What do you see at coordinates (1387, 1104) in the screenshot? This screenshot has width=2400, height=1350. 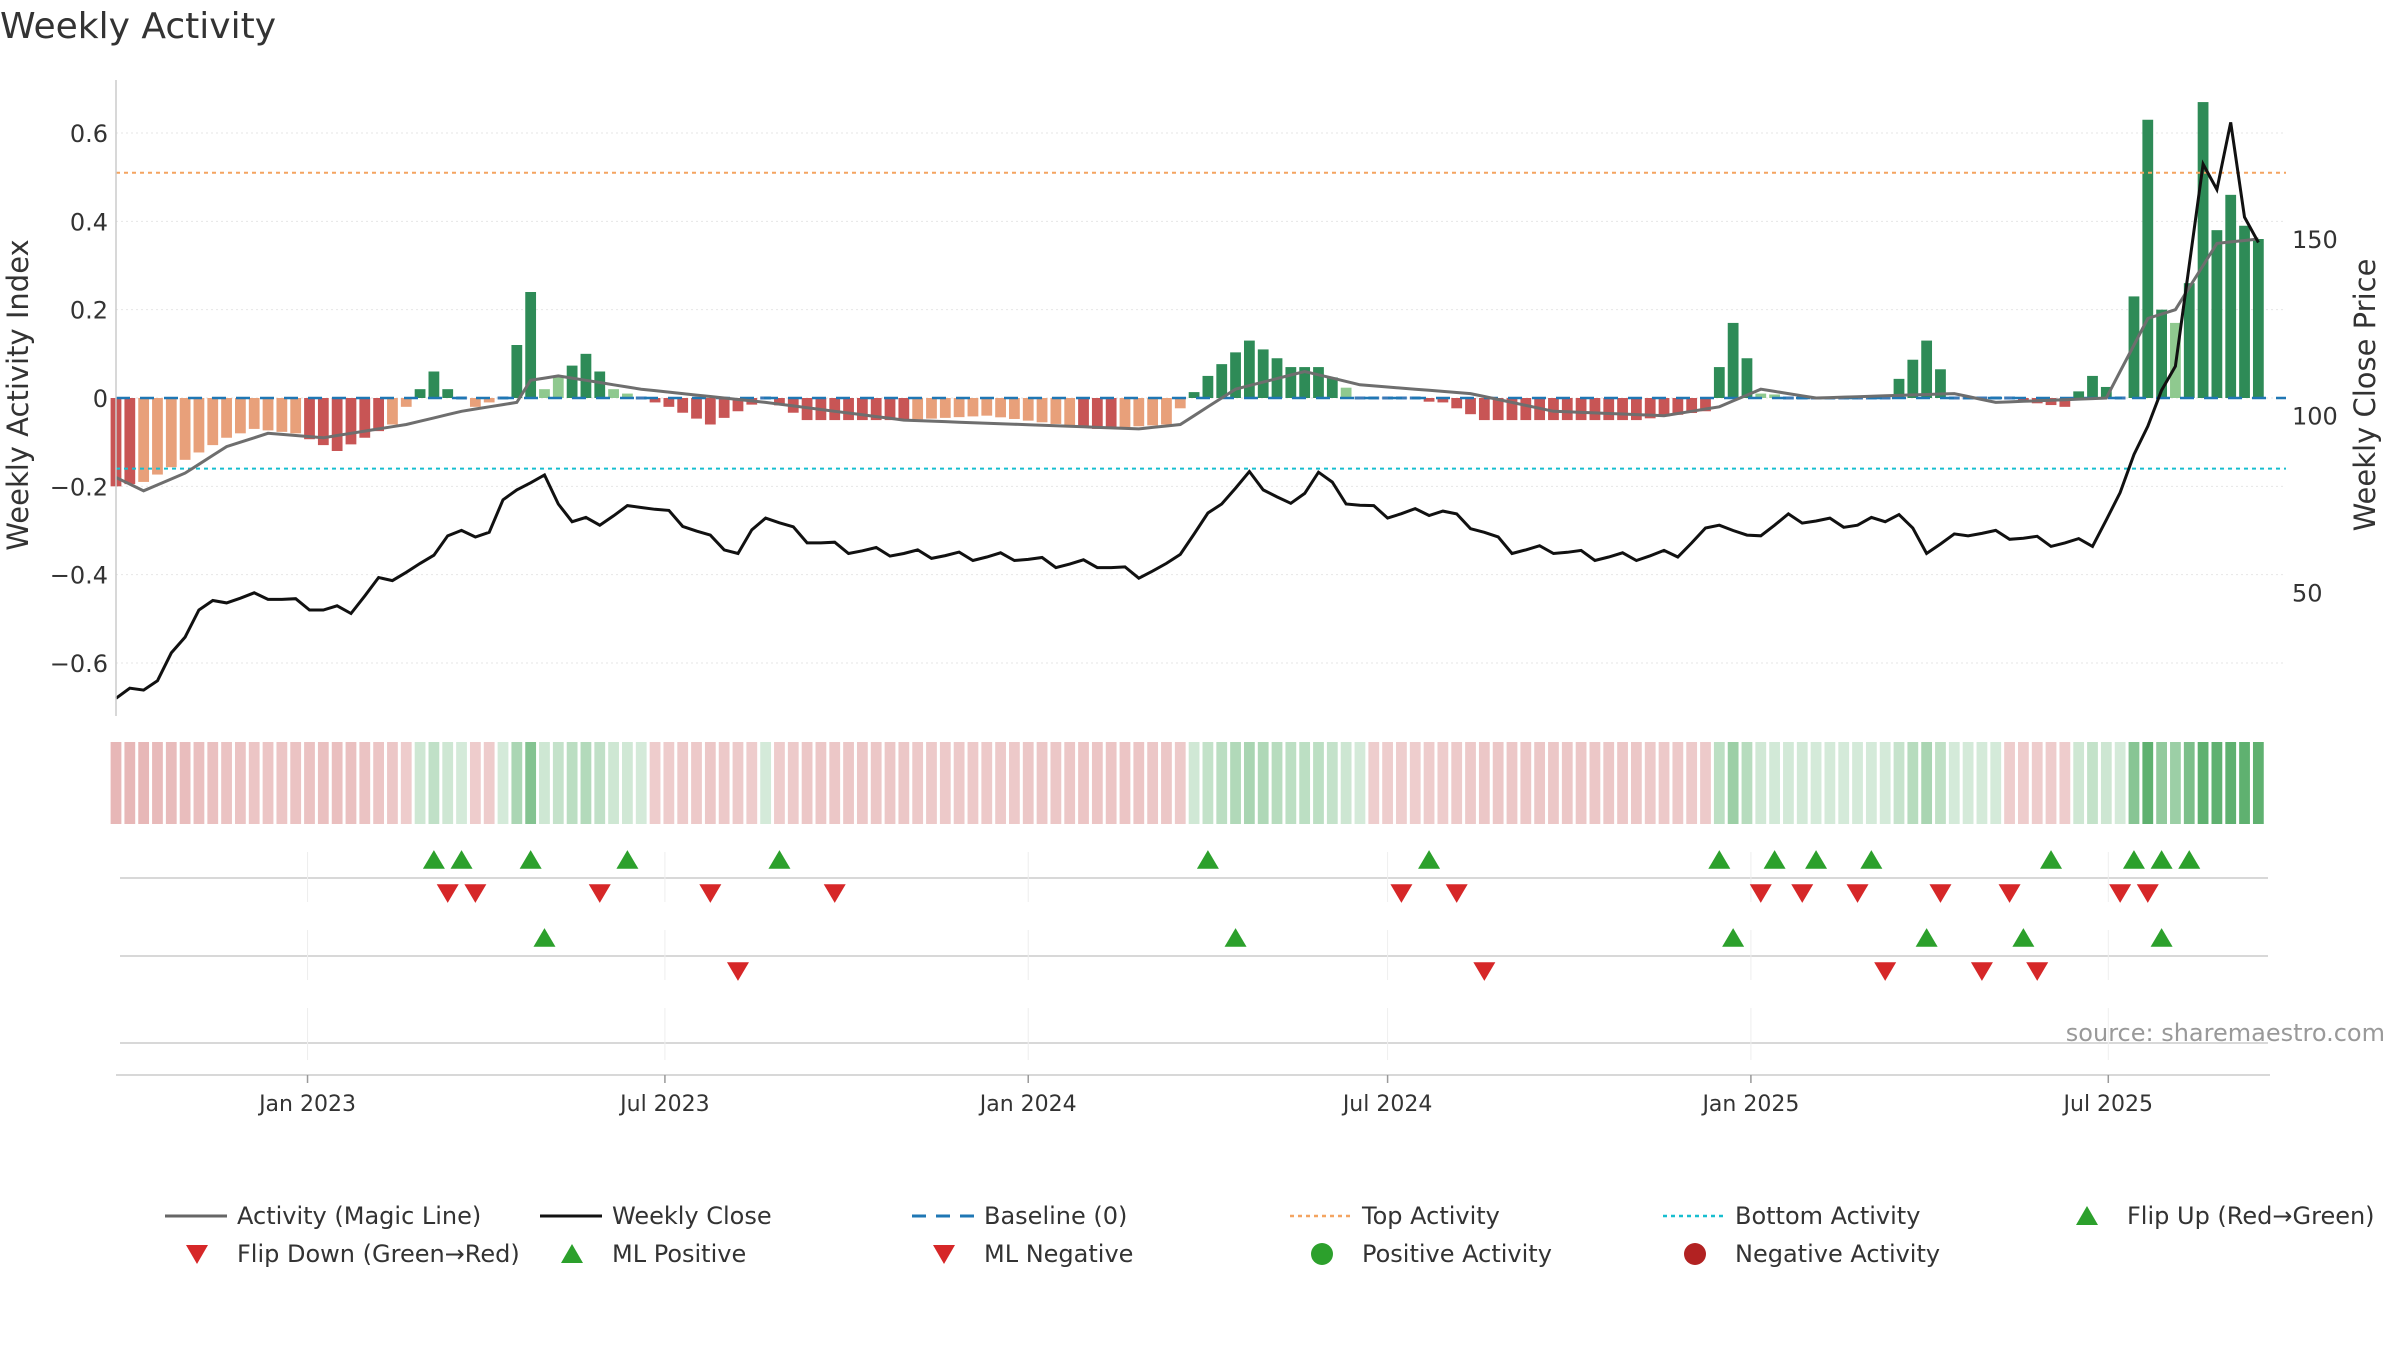 I see `date-tick-label: Jul 2024` at bounding box center [1387, 1104].